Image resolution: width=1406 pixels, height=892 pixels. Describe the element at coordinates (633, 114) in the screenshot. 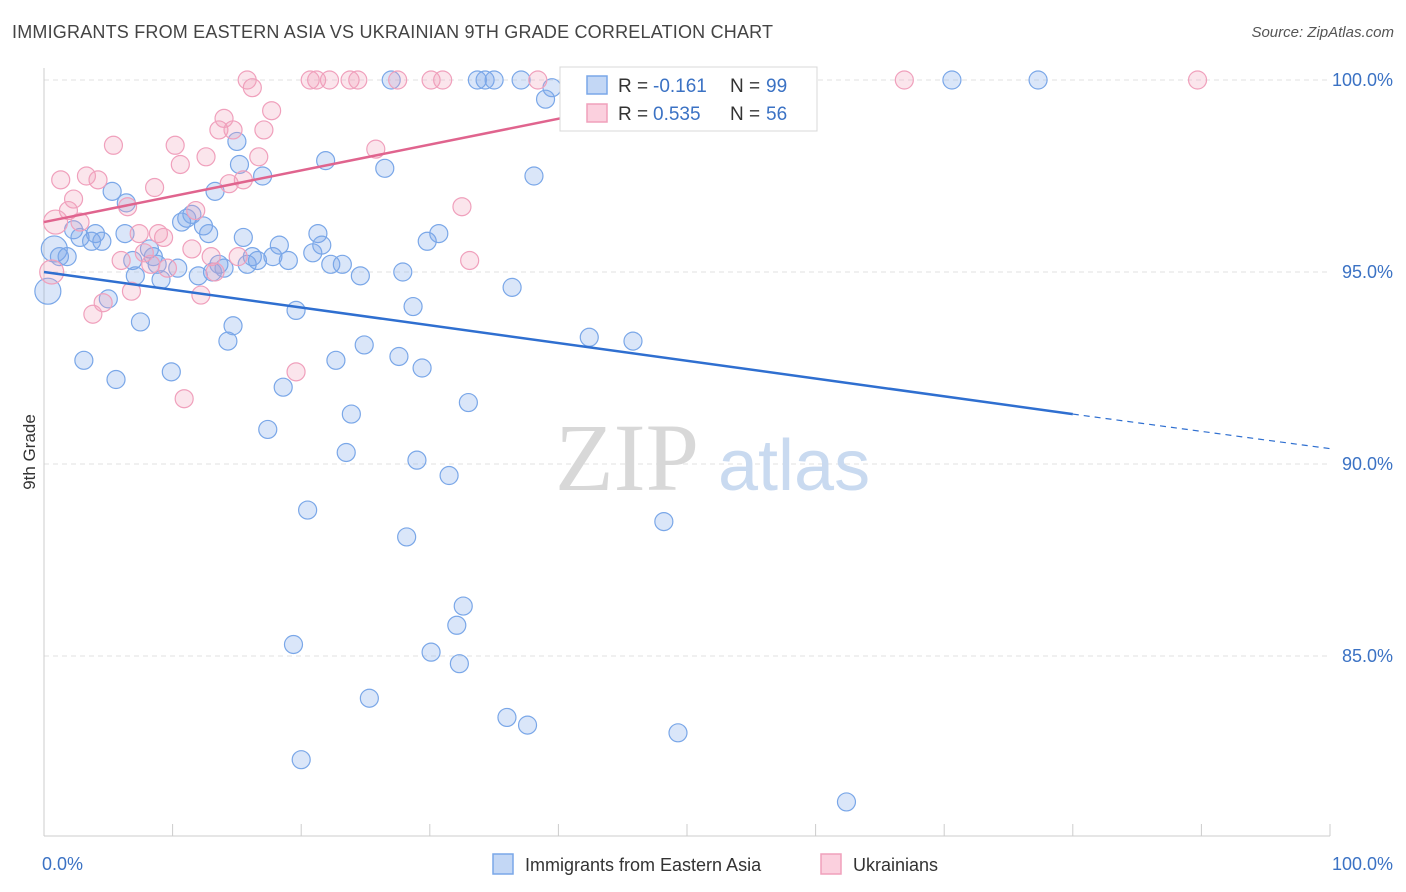

I see `stats-r-label-pink: R =` at that location.